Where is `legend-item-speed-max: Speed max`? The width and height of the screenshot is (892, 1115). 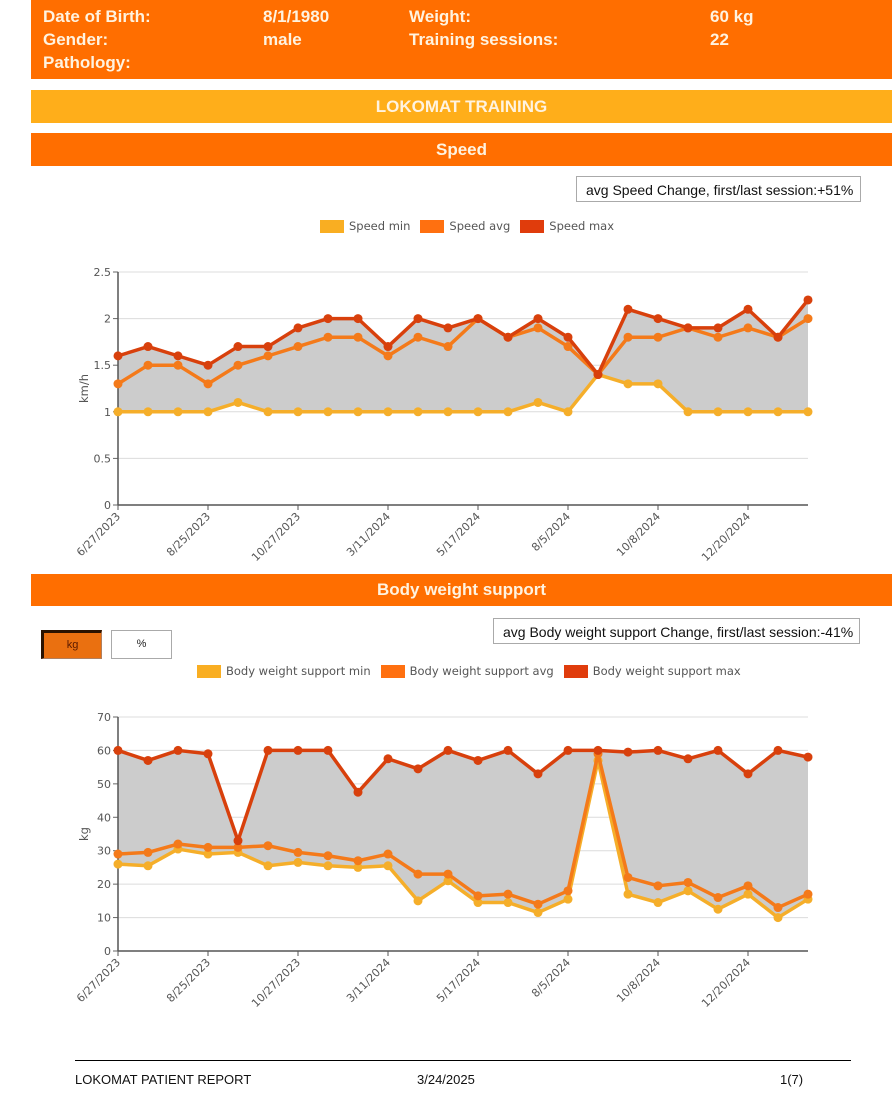 legend-item-speed-max: Speed max is located at coordinates (567, 226).